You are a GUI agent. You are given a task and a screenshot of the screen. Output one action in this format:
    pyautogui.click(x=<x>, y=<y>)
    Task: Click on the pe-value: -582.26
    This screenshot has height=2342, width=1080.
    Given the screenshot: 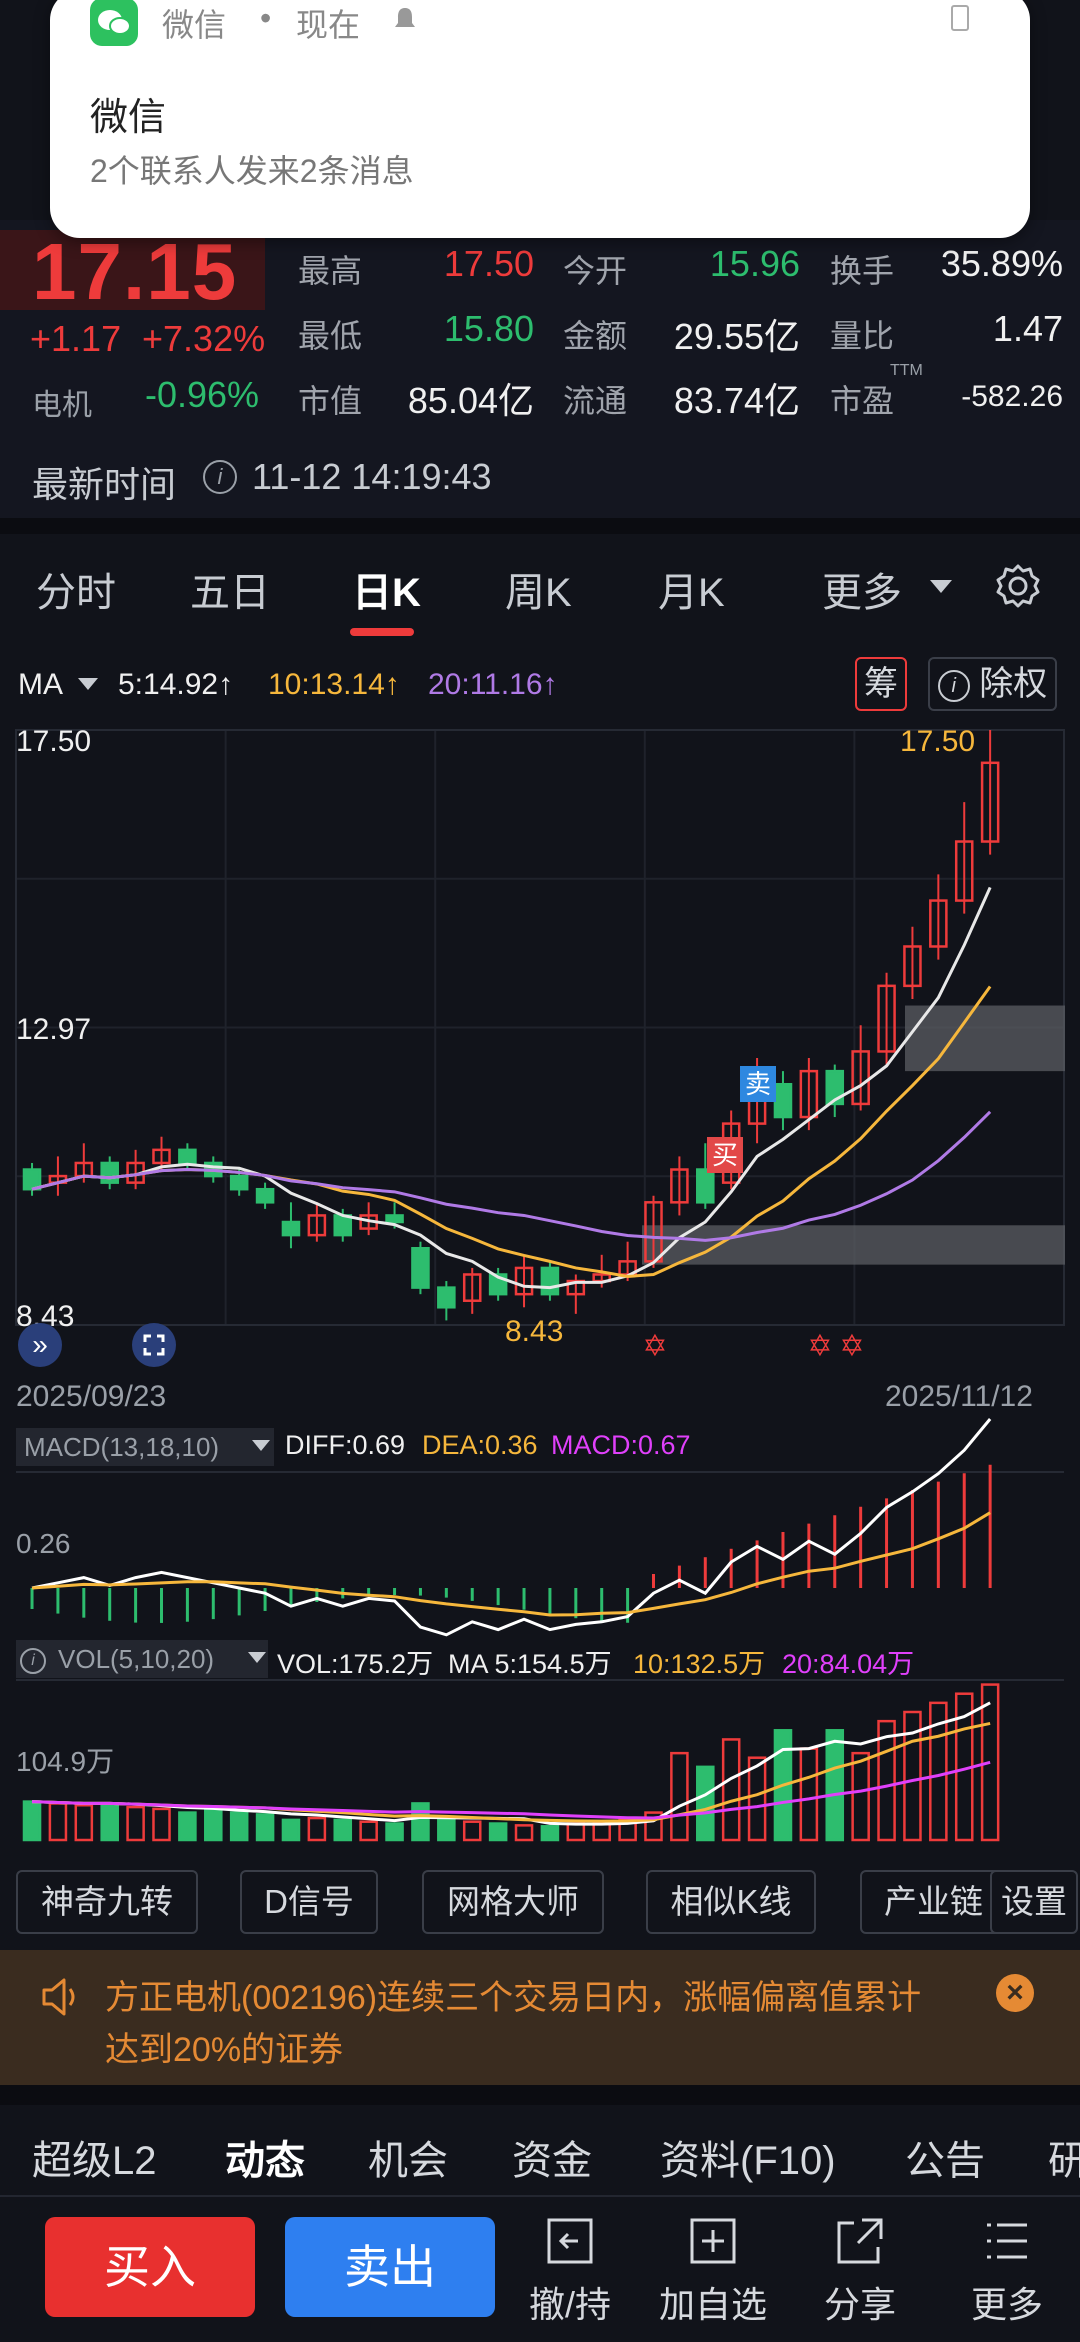 What is the action you would take?
    pyautogui.click(x=1012, y=396)
    